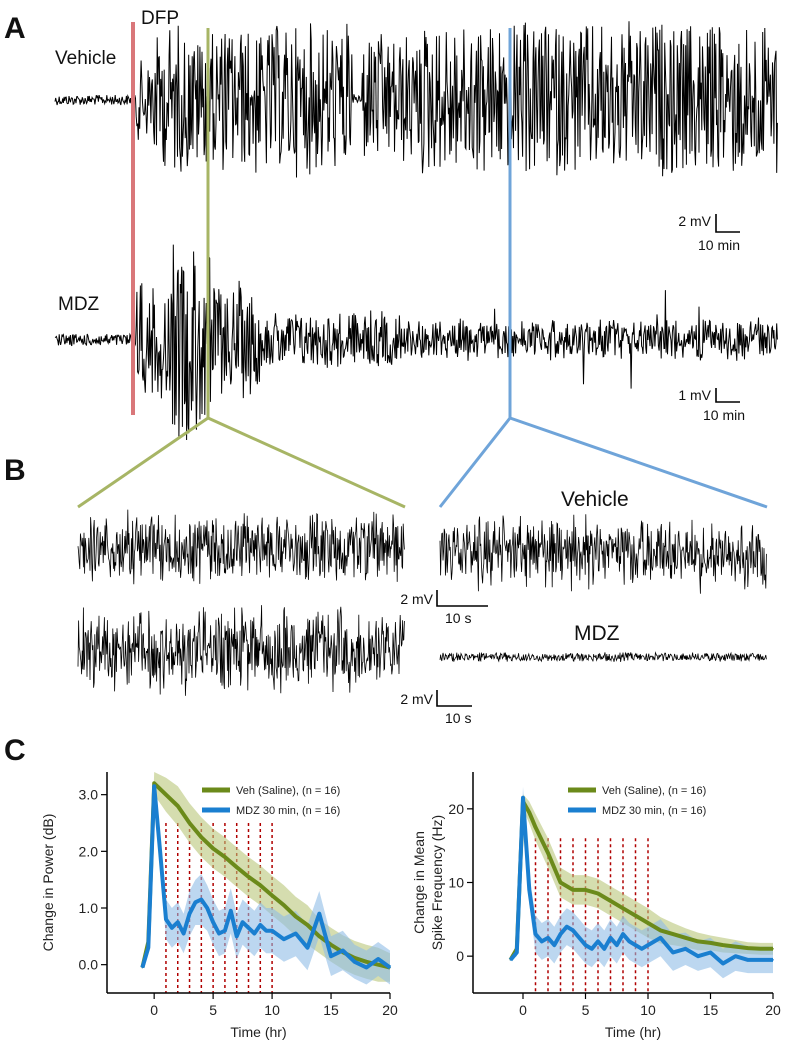 This screenshot has width=789, height=1050. I want to click on scale-bar-b1: 2 mV 10 s, so click(444, 608).